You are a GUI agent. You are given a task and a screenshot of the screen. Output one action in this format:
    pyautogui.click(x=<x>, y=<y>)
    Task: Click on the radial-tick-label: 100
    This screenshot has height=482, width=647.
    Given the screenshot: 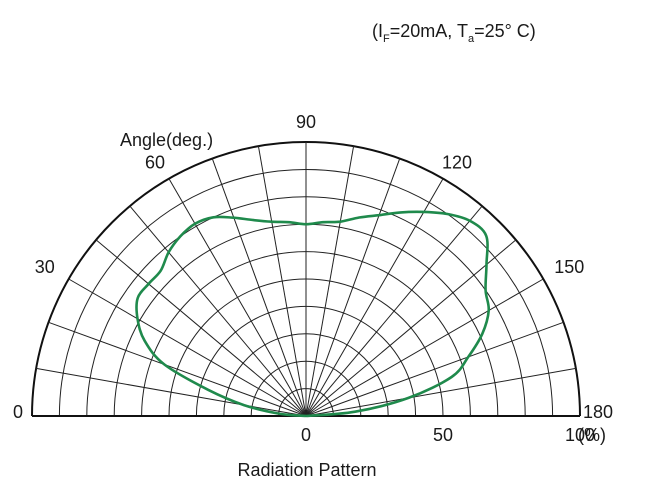 What is the action you would take?
    pyautogui.click(x=580, y=435)
    